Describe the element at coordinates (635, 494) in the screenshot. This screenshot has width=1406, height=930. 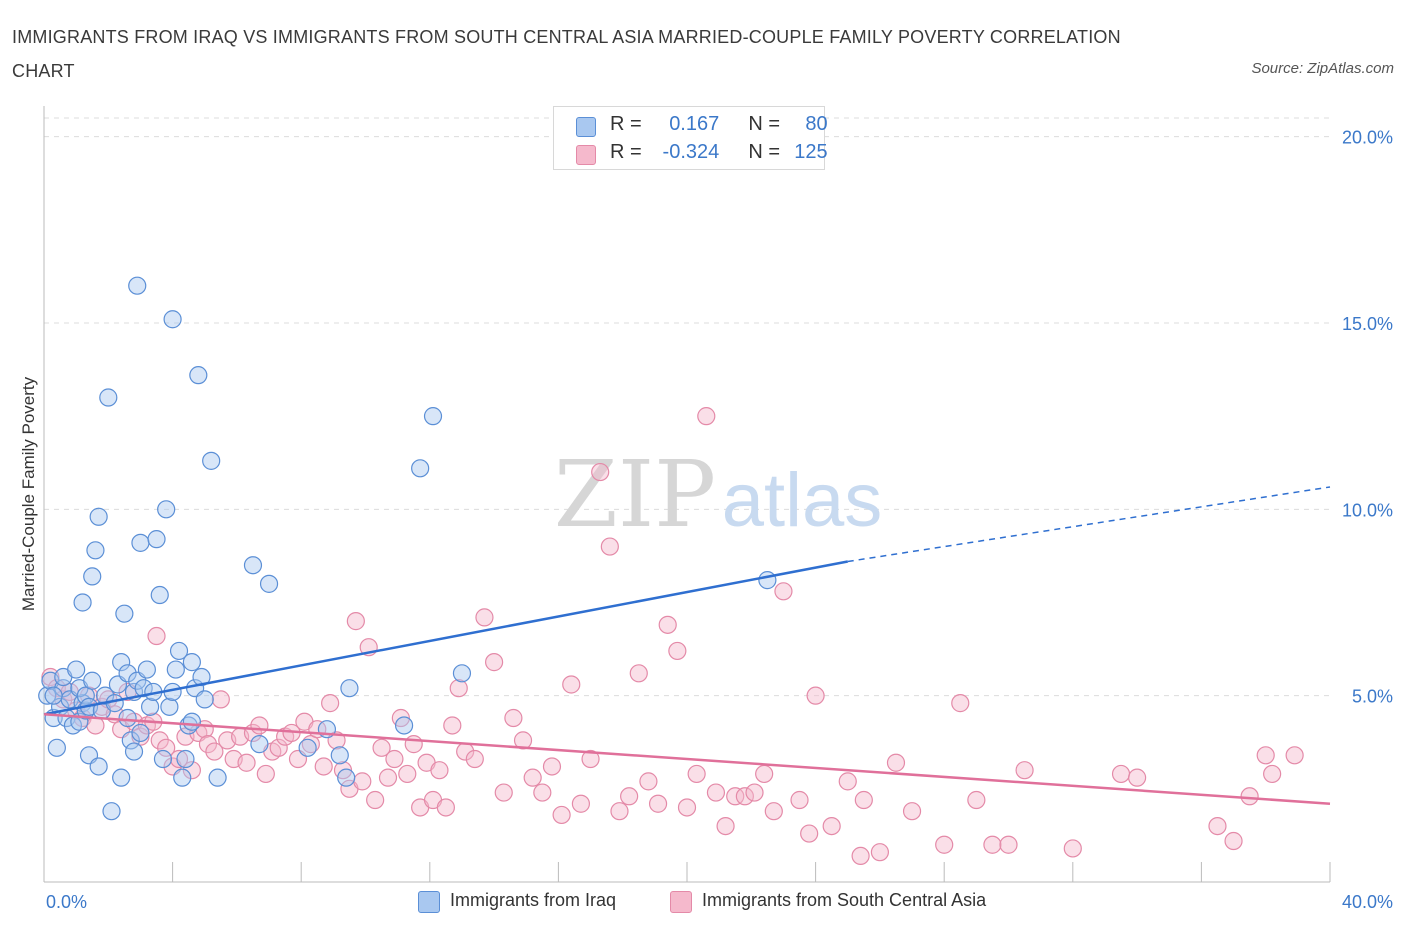
I see `watermark-zip: ZIP` at that location.